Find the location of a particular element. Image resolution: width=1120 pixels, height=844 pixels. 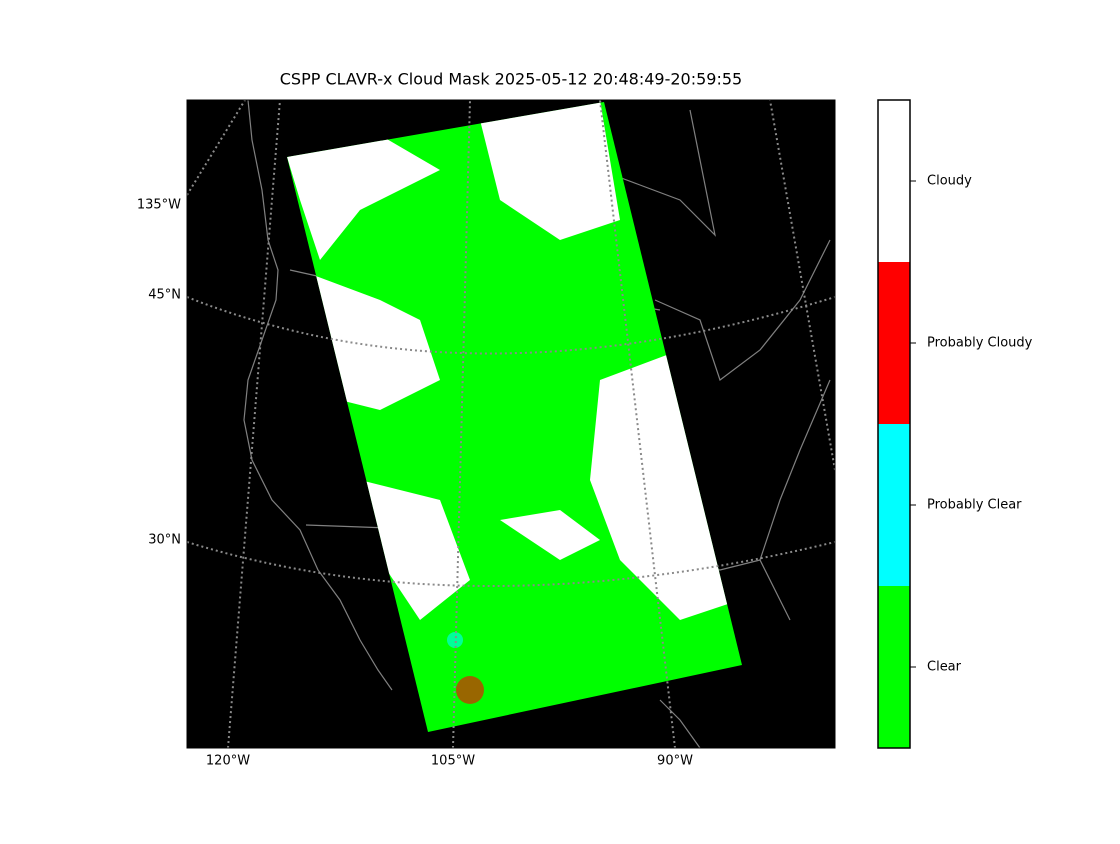

bottom-label: 120°W is located at coordinates (228, 761).